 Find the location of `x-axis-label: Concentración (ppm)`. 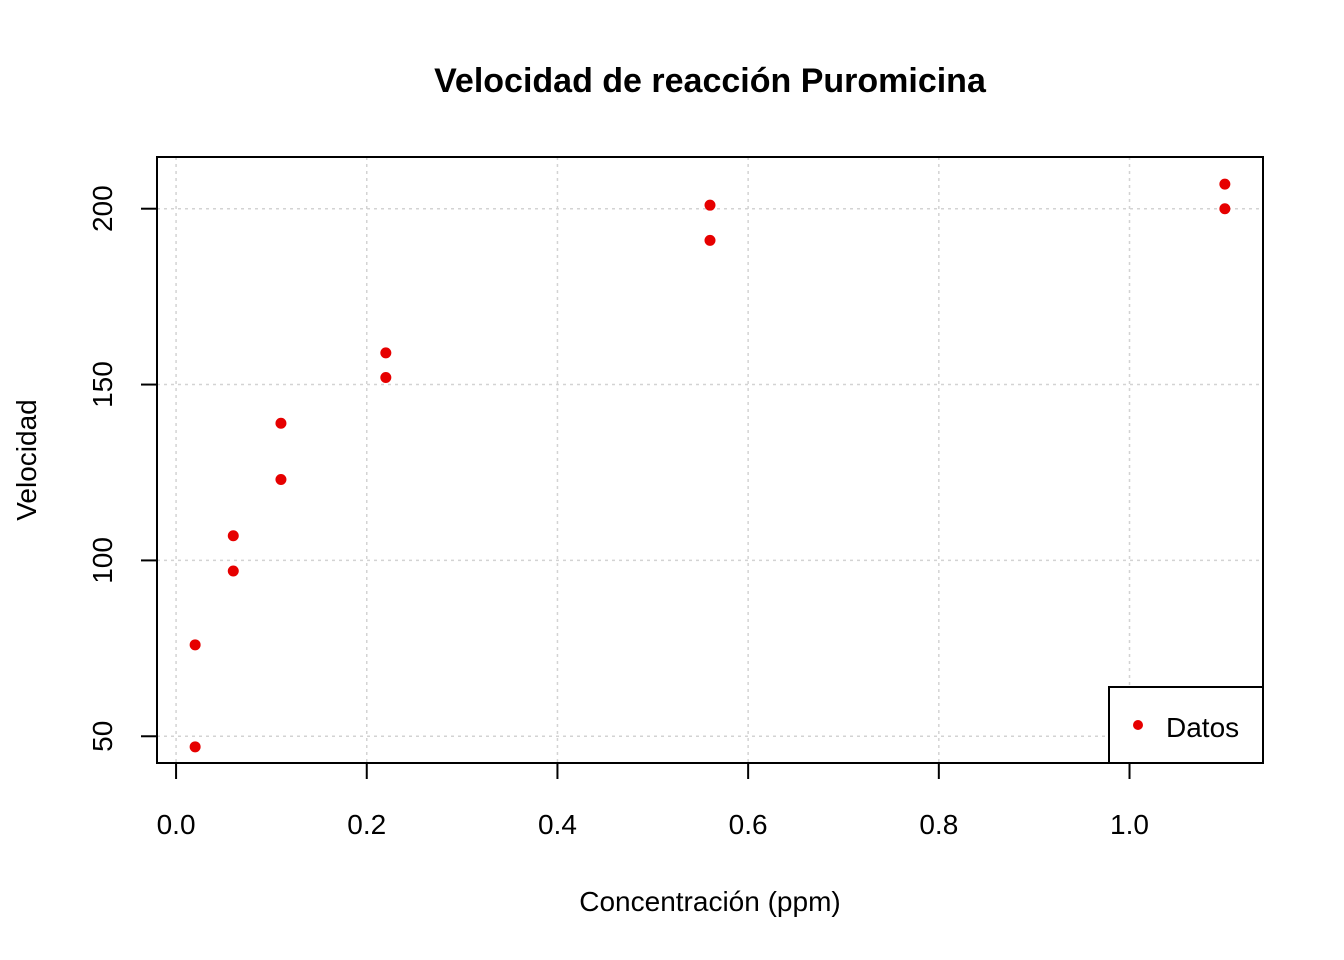

x-axis-label: Concentración (ppm) is located at coordinates (709, 901).